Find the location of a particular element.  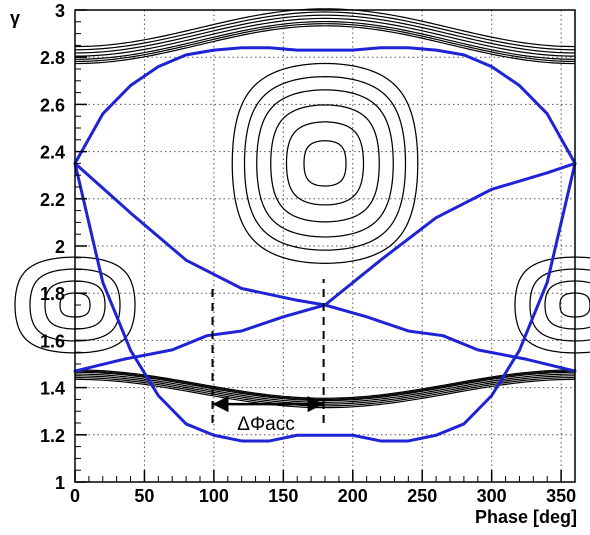

x-tick-label: 250 is located at coordinates (422, 496).